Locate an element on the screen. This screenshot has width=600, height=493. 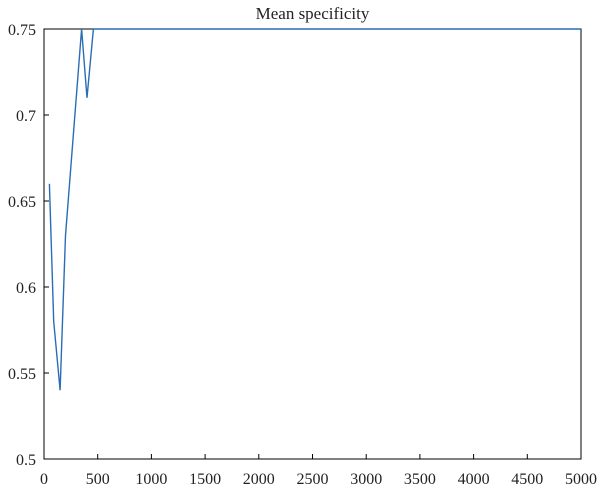
y-axis: 0.5 0.55 0.6 0.65 0.7 0.75 is located at coordinates (28, 245).